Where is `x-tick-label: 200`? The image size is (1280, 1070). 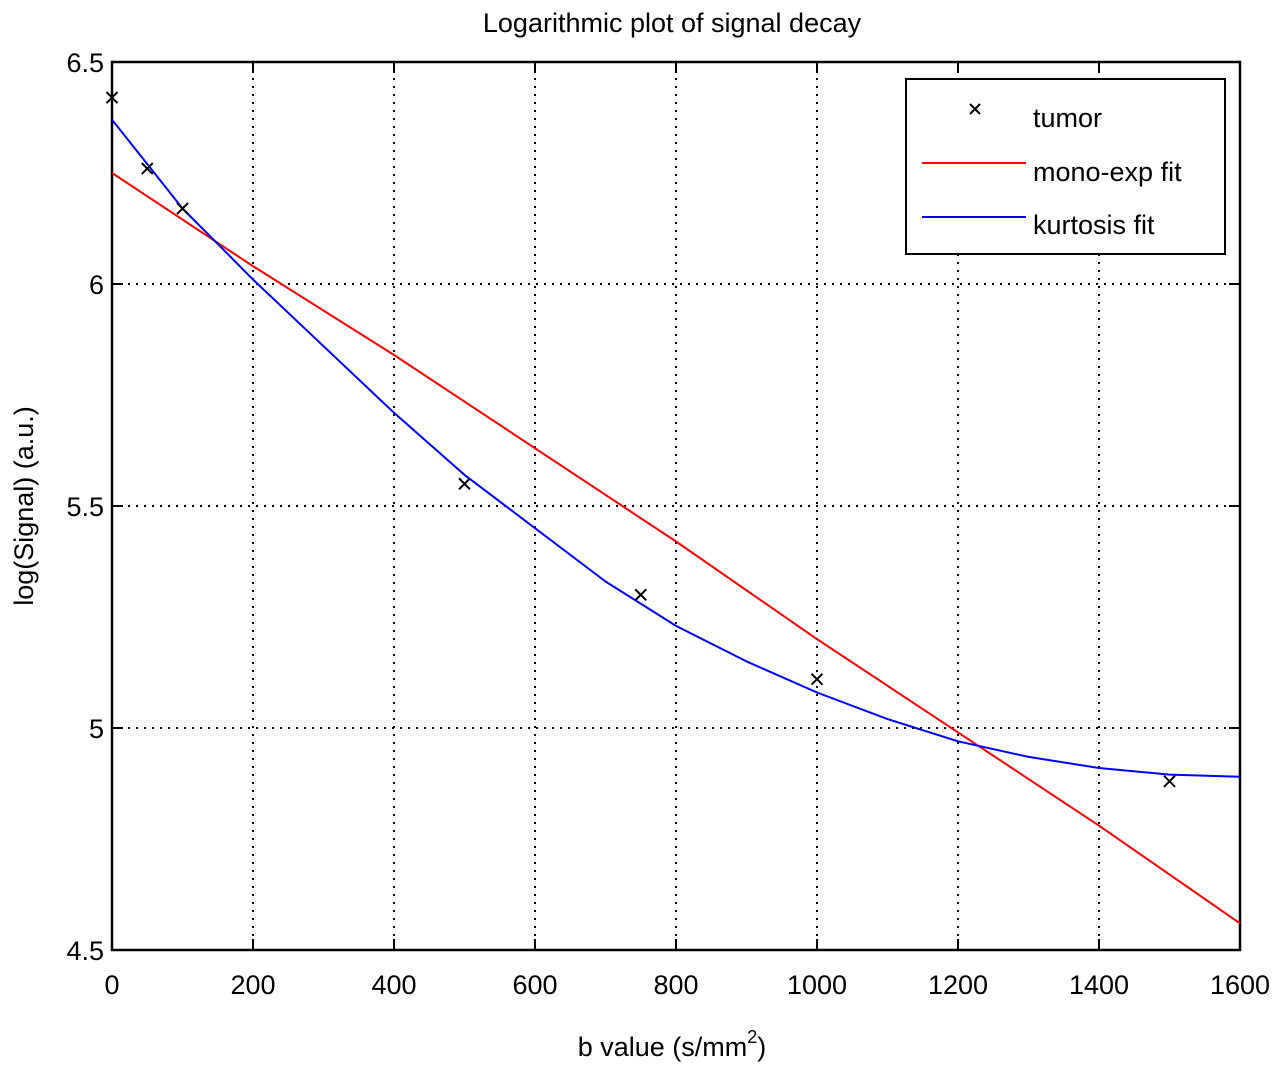
x-tick-label: 200 is located at coordinates (252, 985).